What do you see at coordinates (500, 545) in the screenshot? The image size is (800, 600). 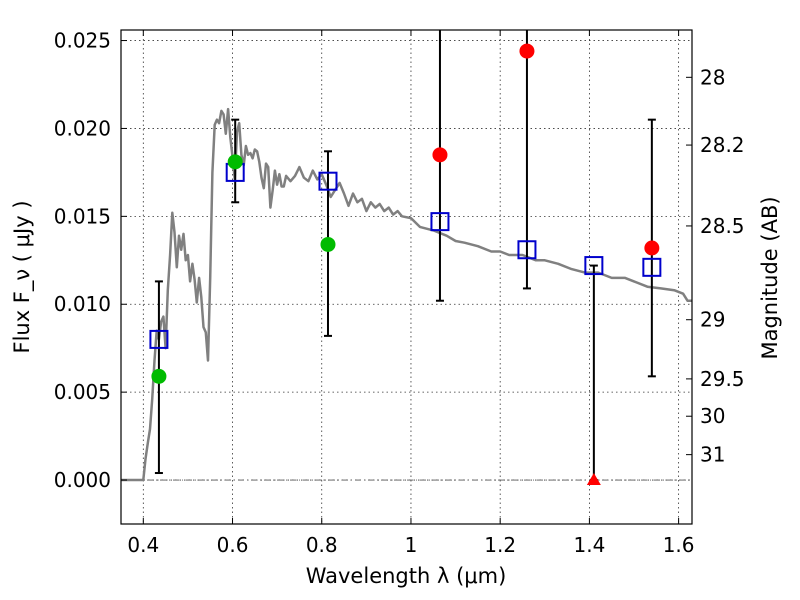 I see `x-tick-label: 1.2` at bounding box center [500, 545].